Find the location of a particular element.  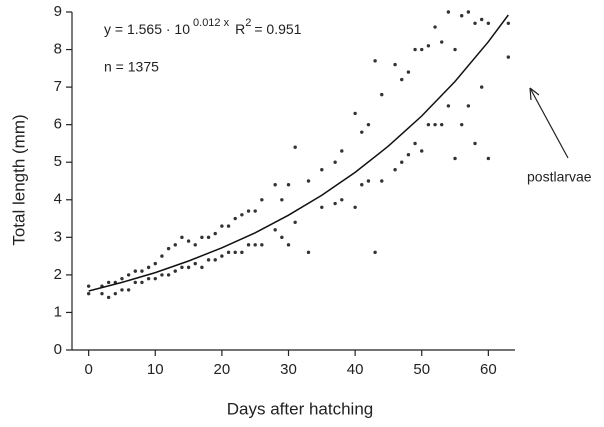

y-tick-label: 8 is located at coordinates (58, 49).